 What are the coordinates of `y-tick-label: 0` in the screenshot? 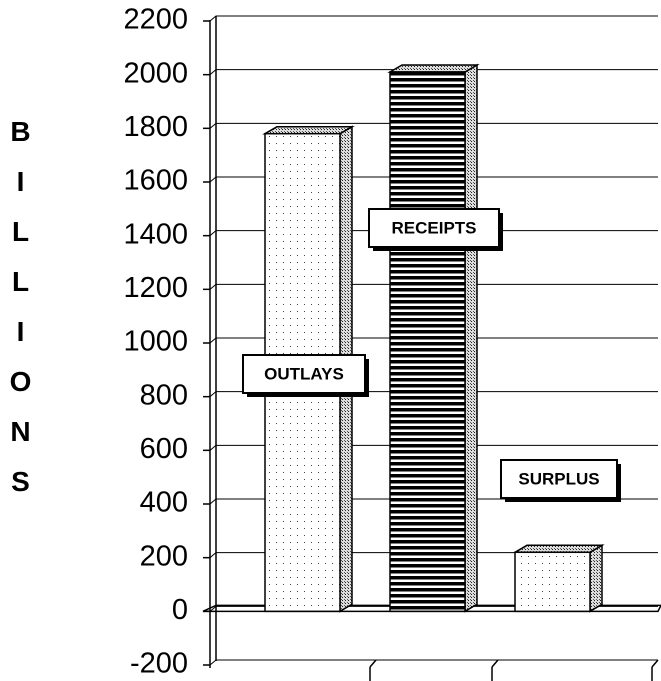 It's located at (180, 610).